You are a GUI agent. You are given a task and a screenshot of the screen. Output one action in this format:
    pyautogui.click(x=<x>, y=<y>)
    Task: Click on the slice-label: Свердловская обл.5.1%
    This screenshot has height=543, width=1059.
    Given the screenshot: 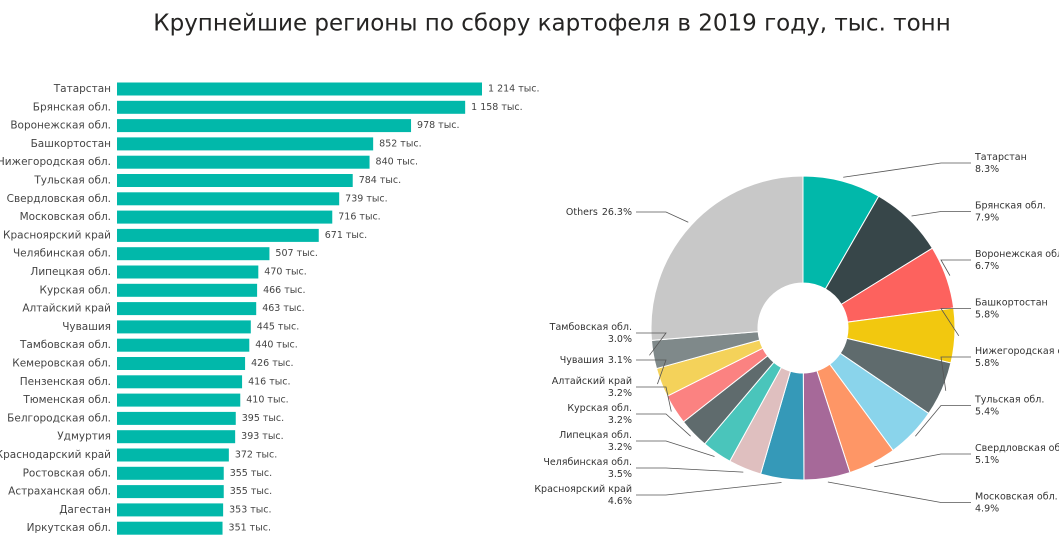 What is the action you would take?
    pyautogui.click(x=1017, y=454)
    